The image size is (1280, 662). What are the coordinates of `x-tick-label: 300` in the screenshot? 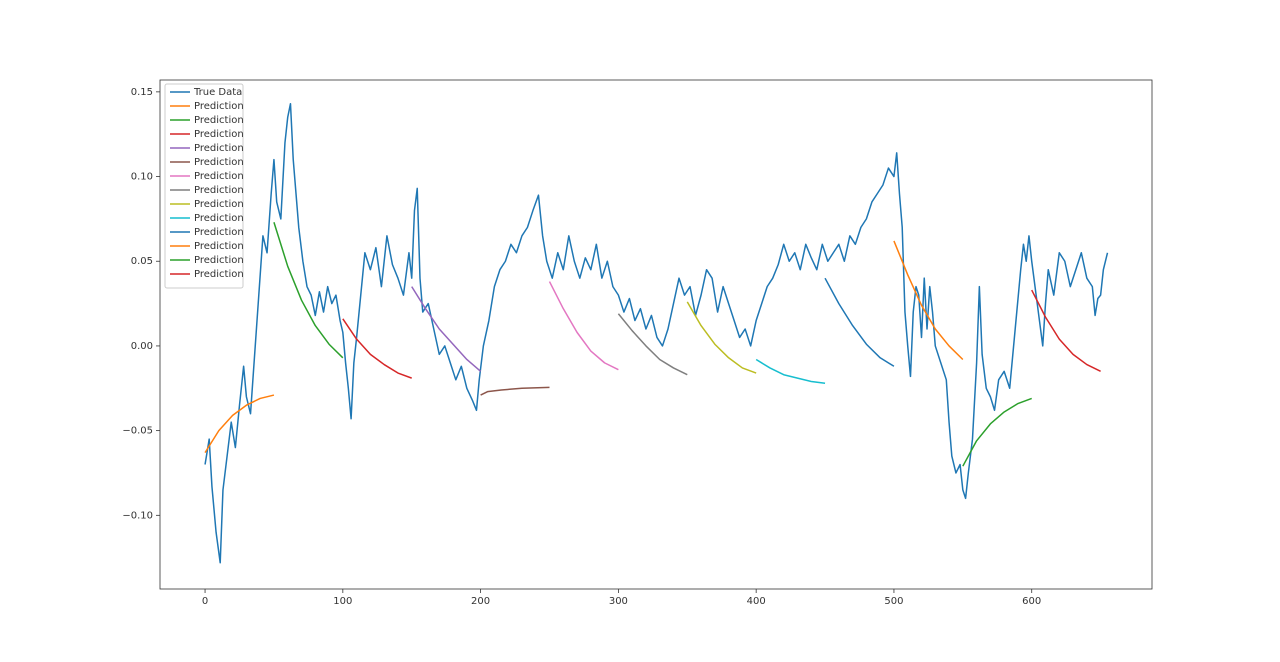 It's located at (618, 601).